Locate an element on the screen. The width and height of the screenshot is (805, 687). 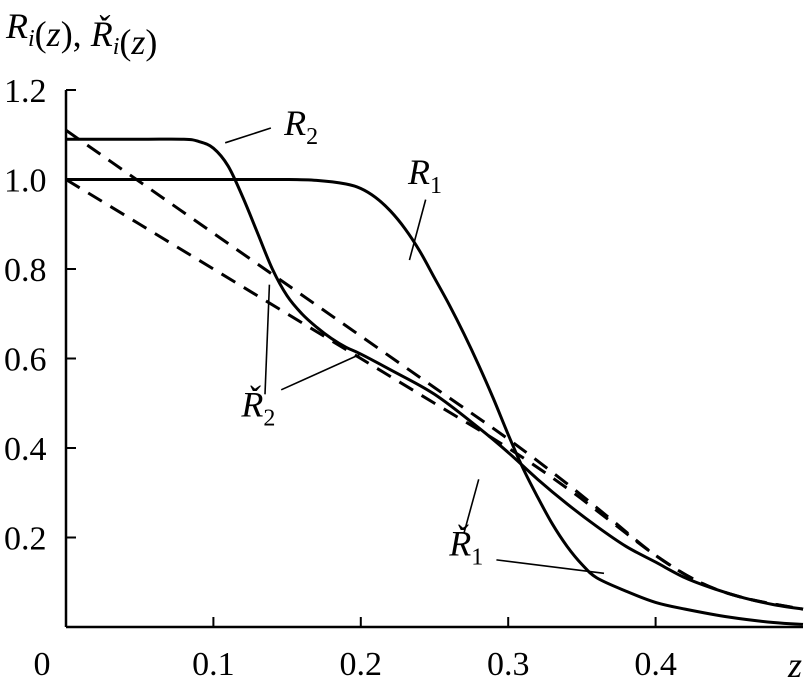
curve-label: Ř2 is located at coordinates (257, 408).